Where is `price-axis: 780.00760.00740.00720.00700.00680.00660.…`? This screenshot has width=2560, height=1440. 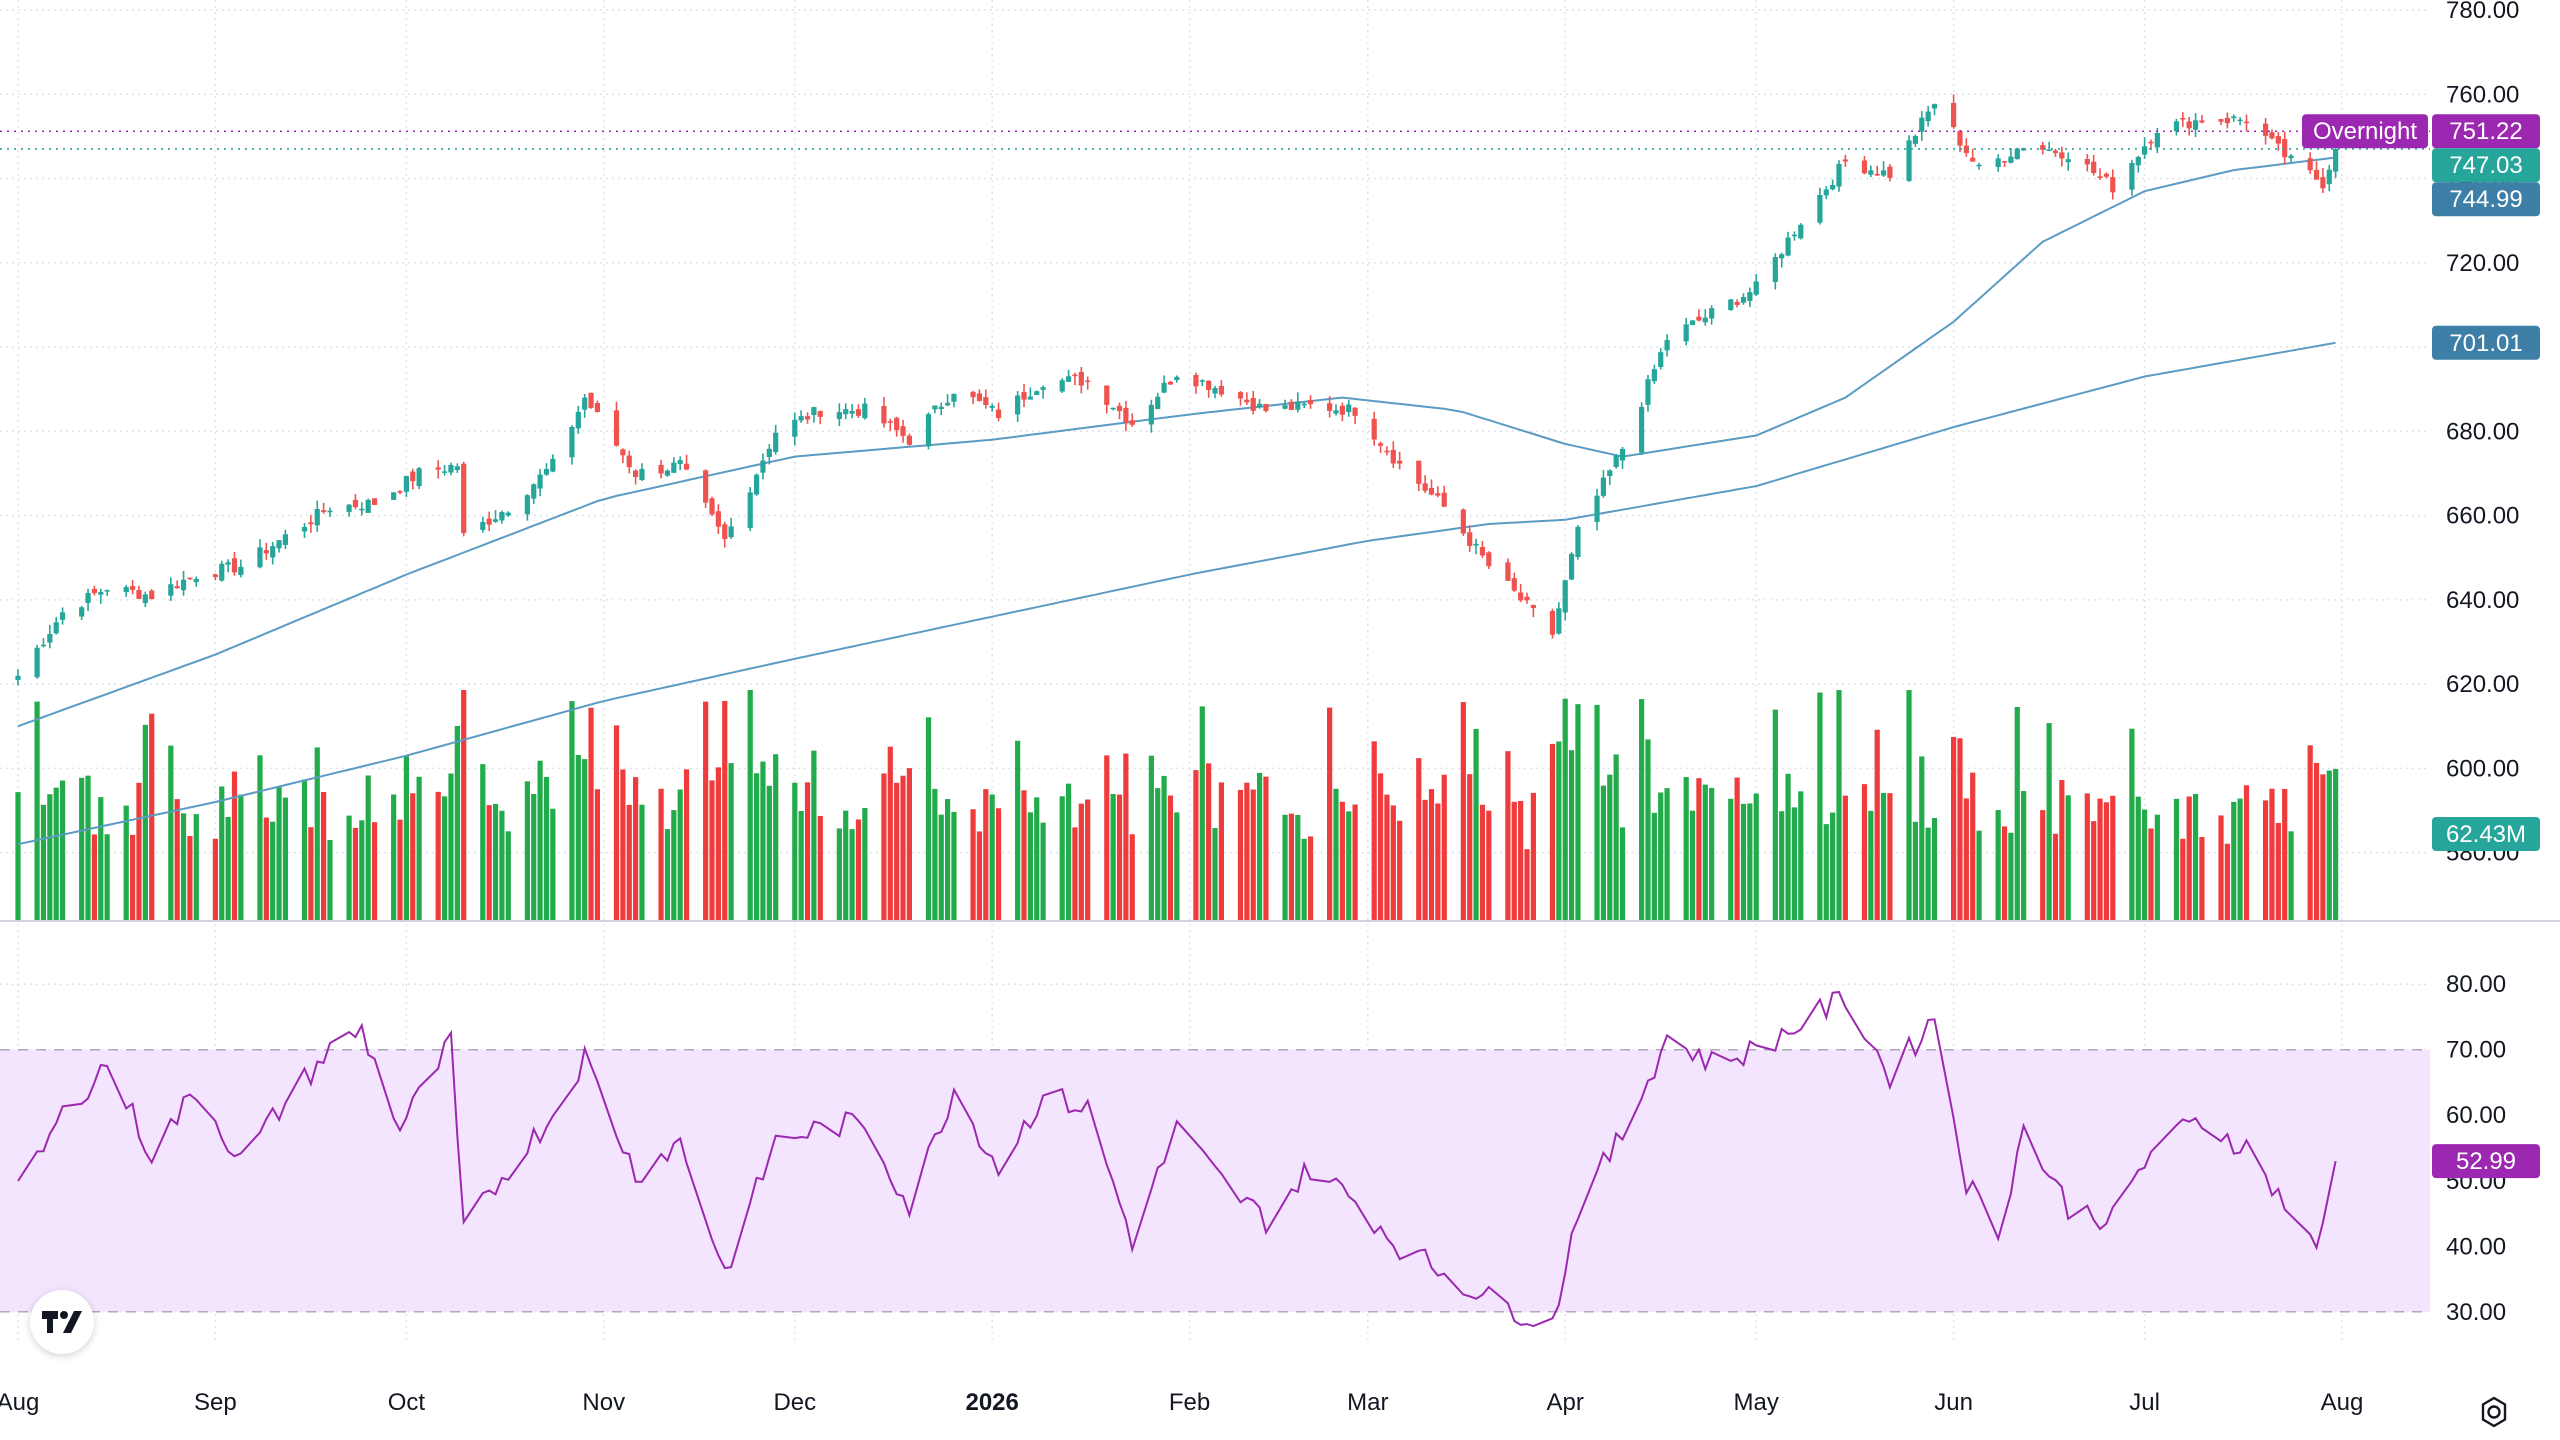 price-axis: 780.00760.00740.00720.00700.00680.00660.… is located at coordinates (2482, 663).